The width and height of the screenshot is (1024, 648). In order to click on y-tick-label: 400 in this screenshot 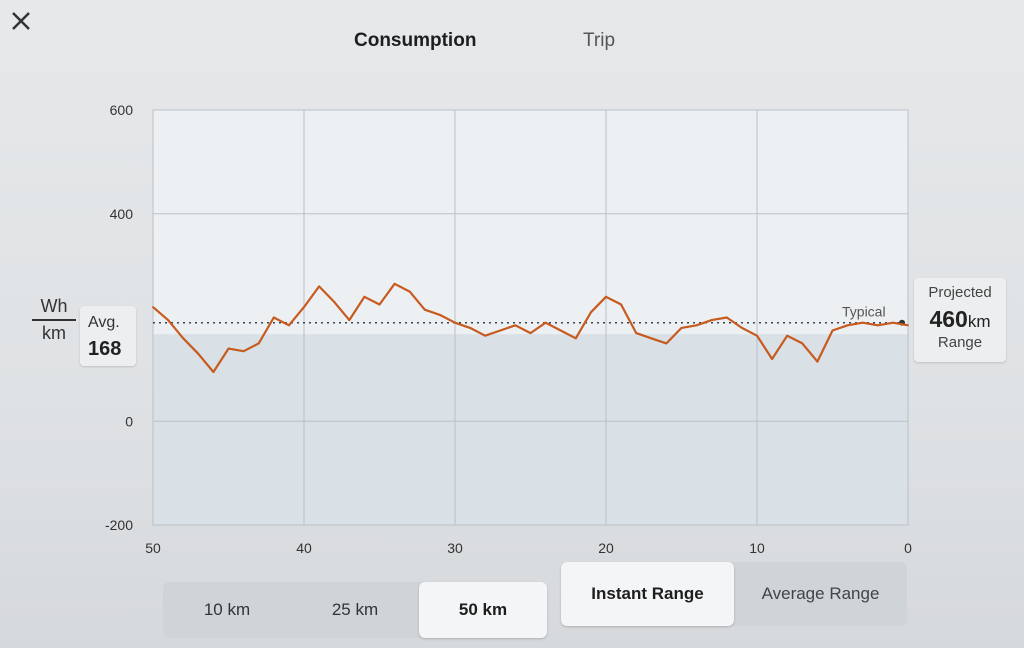, I will do `click(122, 214)`.